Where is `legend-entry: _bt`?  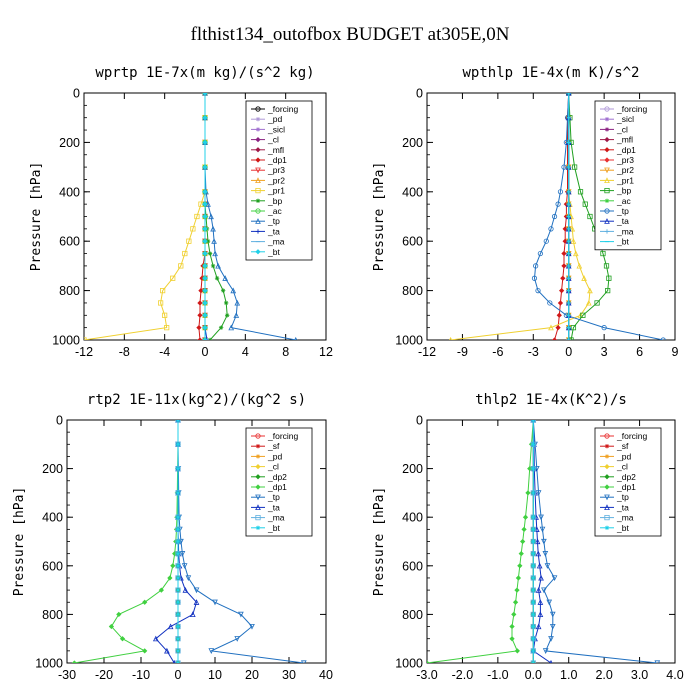
legend-entry: _bt is located at coordinates (273, 528).